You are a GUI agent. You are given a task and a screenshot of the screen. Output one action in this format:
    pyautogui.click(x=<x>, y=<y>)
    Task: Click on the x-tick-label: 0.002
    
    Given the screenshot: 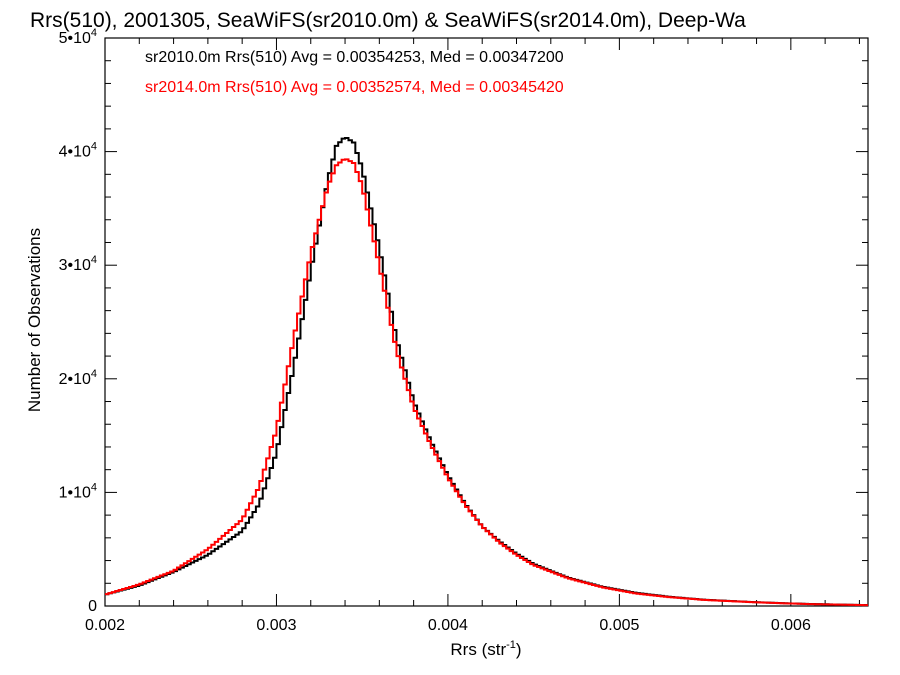 What is the action you would take?
    pyautogui.click(x=105, y=625)
    